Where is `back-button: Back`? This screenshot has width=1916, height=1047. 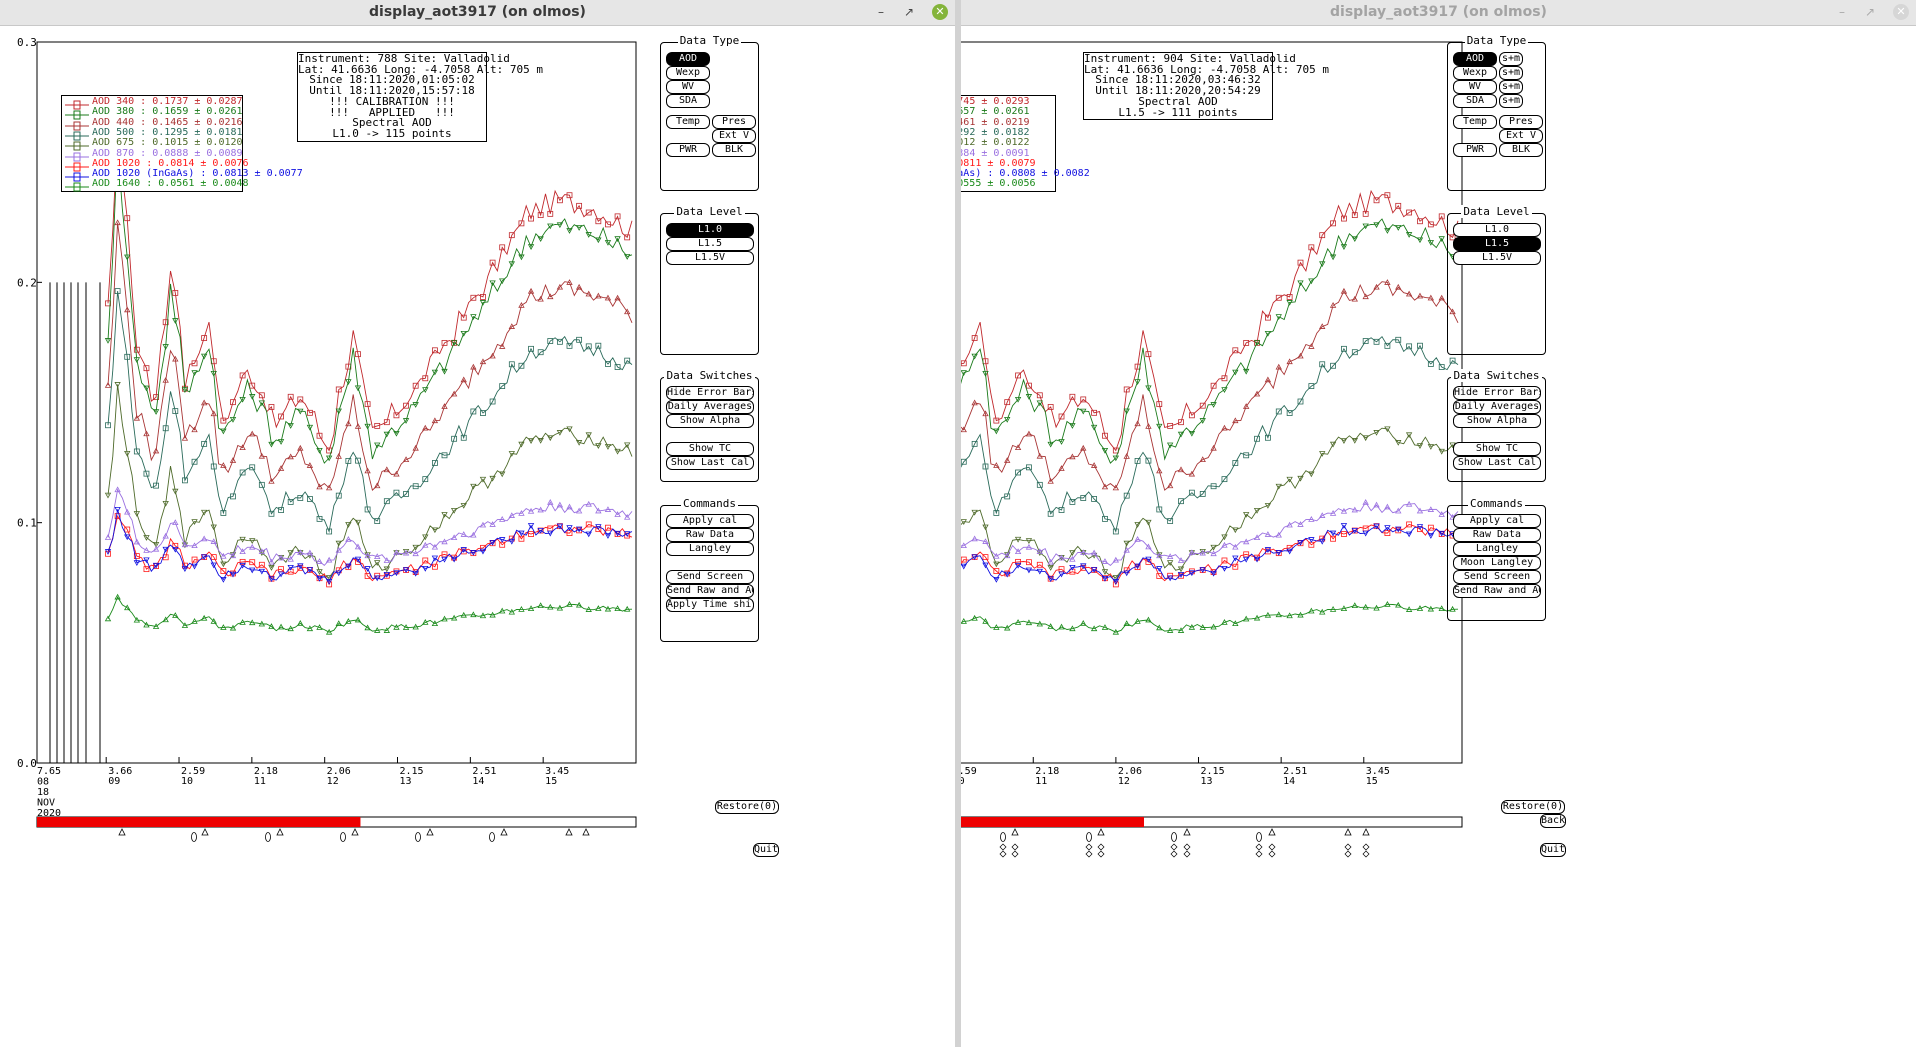
back-button: Back is located at coordinates (1553, 821).